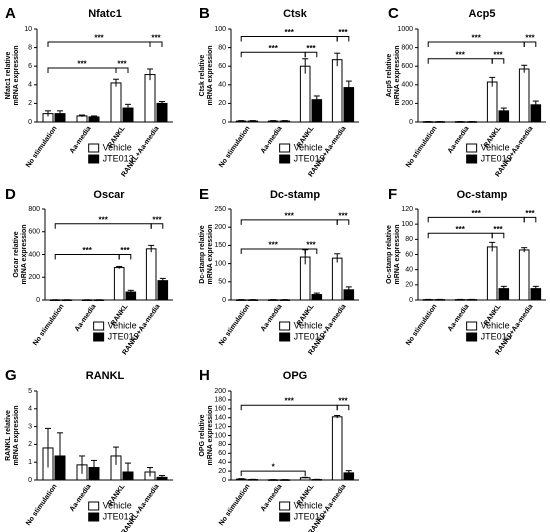 The height and width of the screenshot is (532, 550). What do you see at coordinates (405, 29) in the screenshot?
I see `y-tick-label: 1000` at bounding box center [405, 29].